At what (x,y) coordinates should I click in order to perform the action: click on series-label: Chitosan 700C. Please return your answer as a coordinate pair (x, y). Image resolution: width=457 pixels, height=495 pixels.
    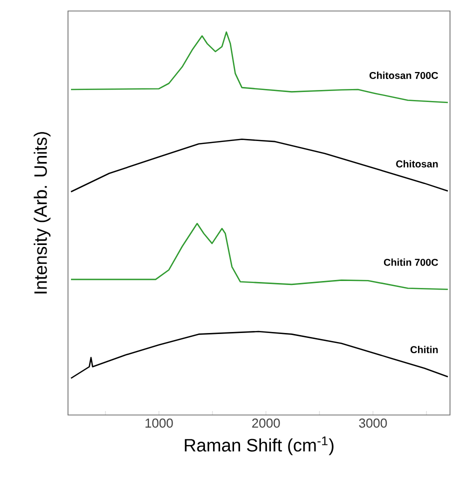
    Looking at the image, I should click on (404, 75).